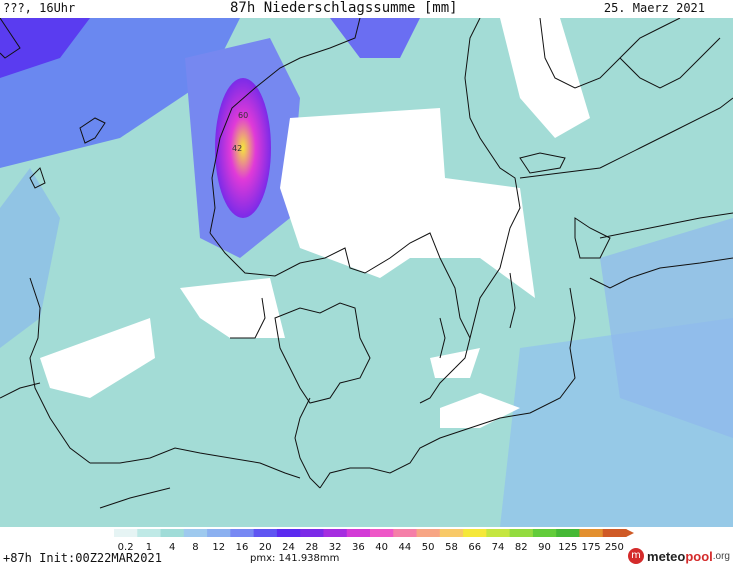  I want to click on forecast-time: ???, 16Uhr, so click(39, 8).